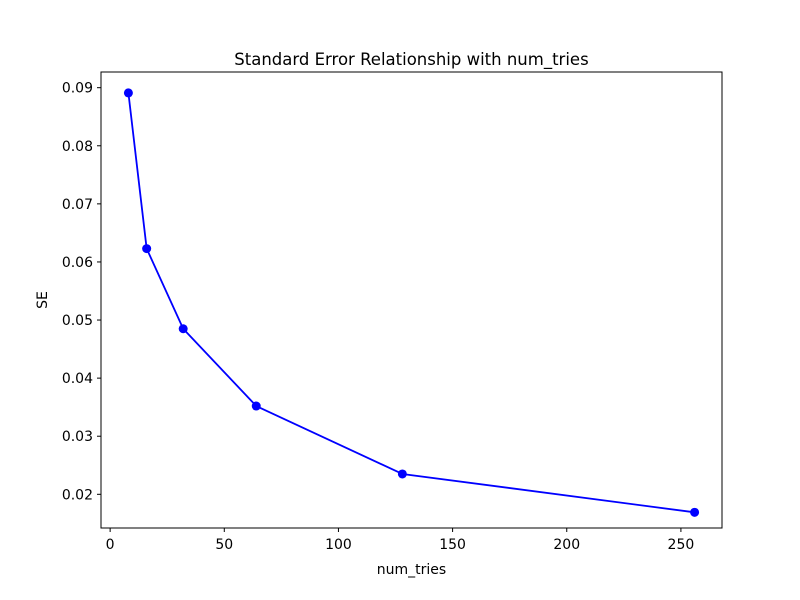  What do you see at coordinates (224, 545) in the screenshot?
I see `x-tick-label: 50` at bounding box center [224, 545].